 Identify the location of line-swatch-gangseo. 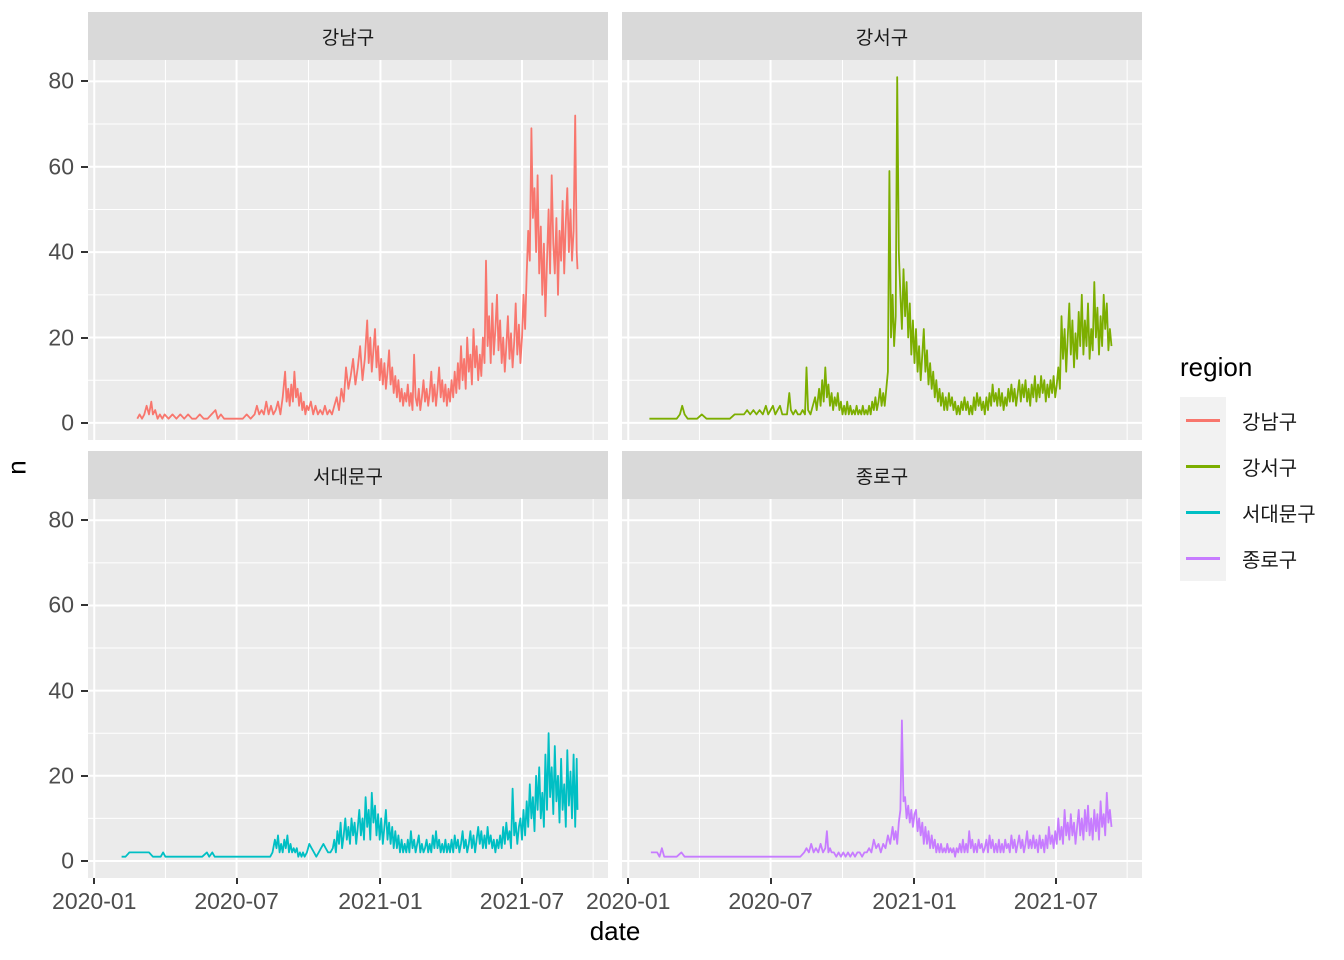
(1203, 466).